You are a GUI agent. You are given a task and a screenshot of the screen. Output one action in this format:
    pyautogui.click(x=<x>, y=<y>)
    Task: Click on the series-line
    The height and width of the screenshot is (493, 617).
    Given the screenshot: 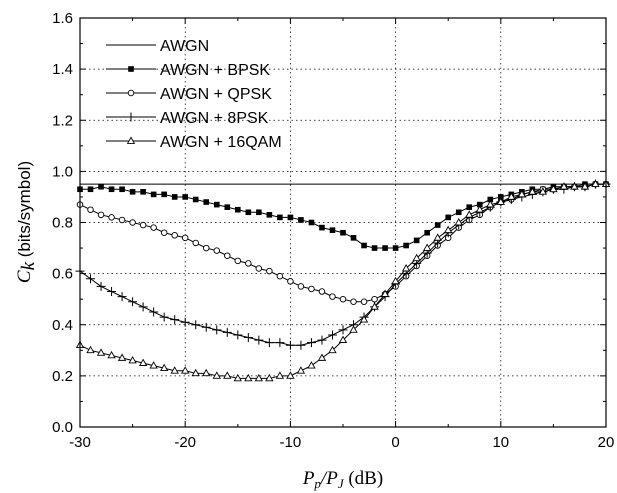 What is the action you would take?
    pyautogui.click(x=343, y=216)
    